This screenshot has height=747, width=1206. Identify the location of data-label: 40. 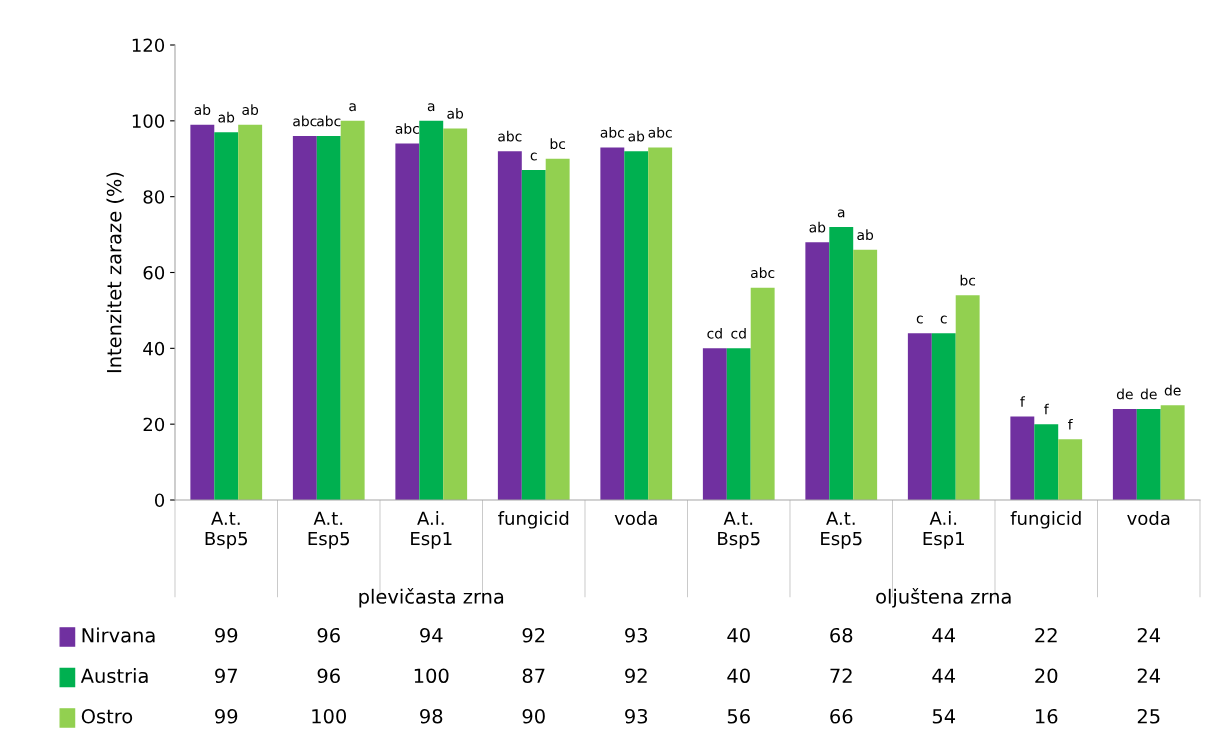
(738, 635).